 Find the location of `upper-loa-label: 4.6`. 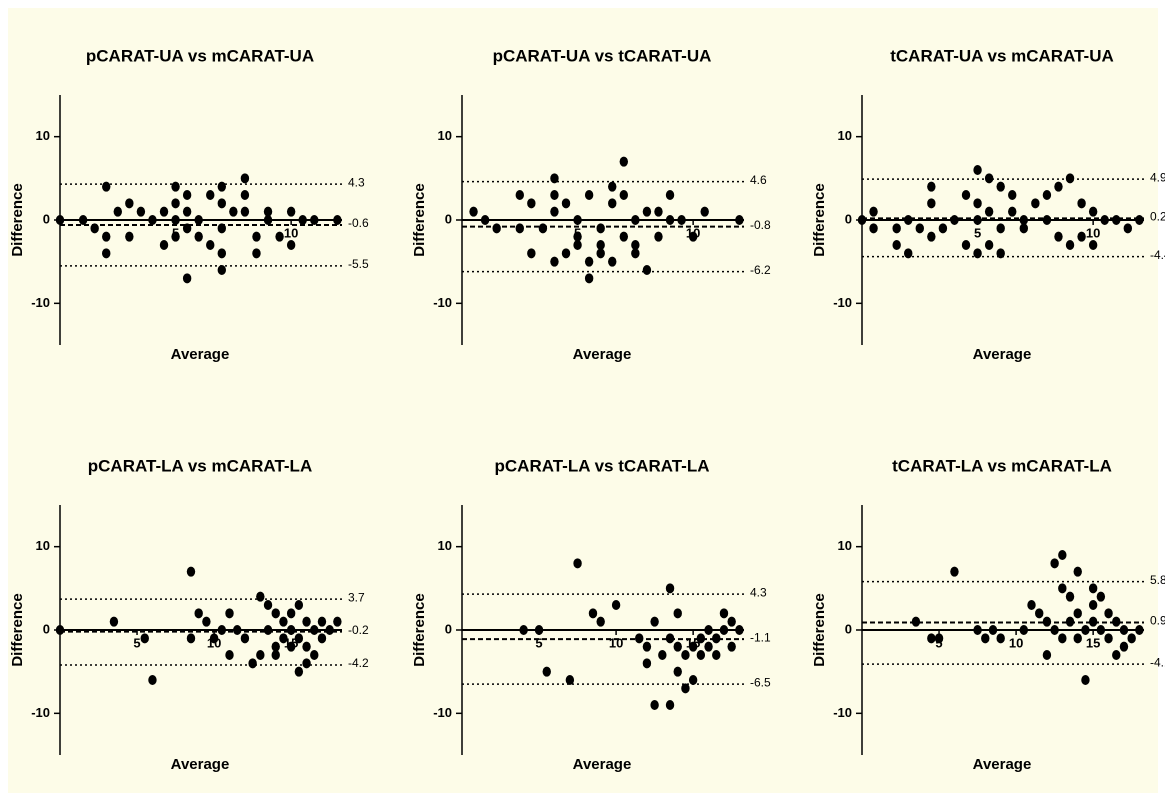

upper-loa-label: 4.6 is located at coordinates (758, 180).